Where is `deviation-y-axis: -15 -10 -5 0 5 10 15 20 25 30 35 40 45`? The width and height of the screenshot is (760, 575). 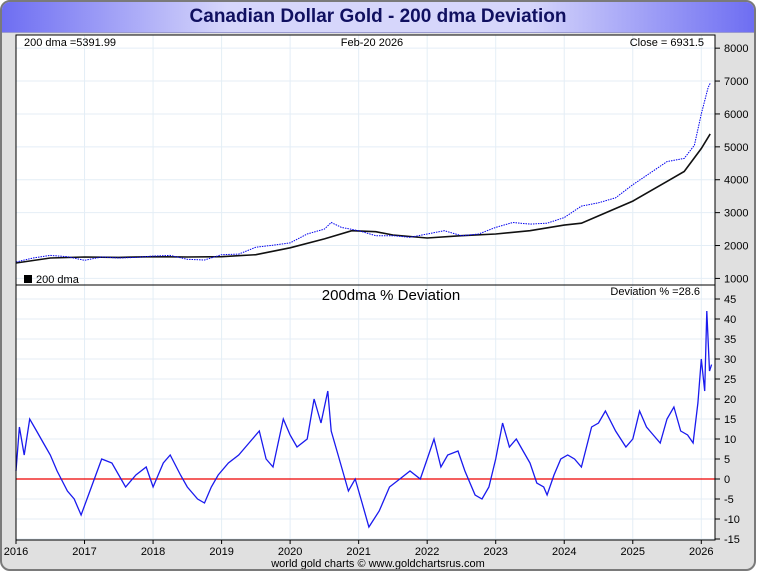
deviation-y-axis: -15 -10 -5 0 5 10 15 20 25 30 35 40 45 is located at coordinates (727, 420).